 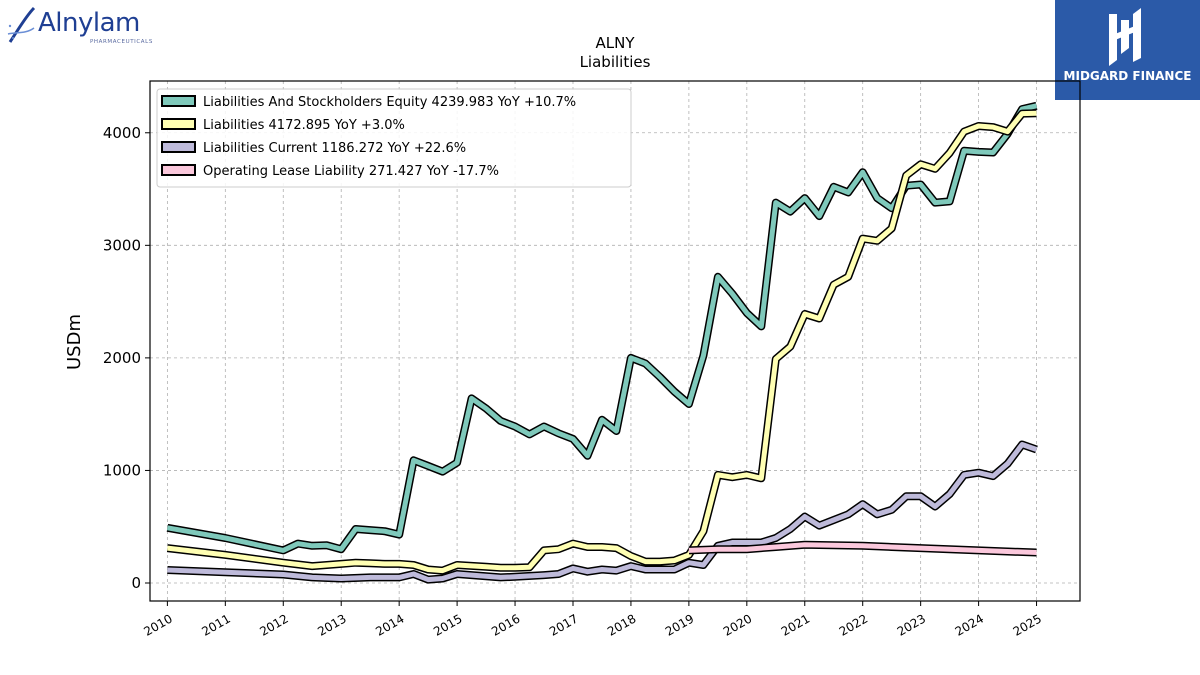 What do you see at coordinates (853, 624) in the screenshot?
I see `x-tick-label: 2022` at bounding box center [853, 624].